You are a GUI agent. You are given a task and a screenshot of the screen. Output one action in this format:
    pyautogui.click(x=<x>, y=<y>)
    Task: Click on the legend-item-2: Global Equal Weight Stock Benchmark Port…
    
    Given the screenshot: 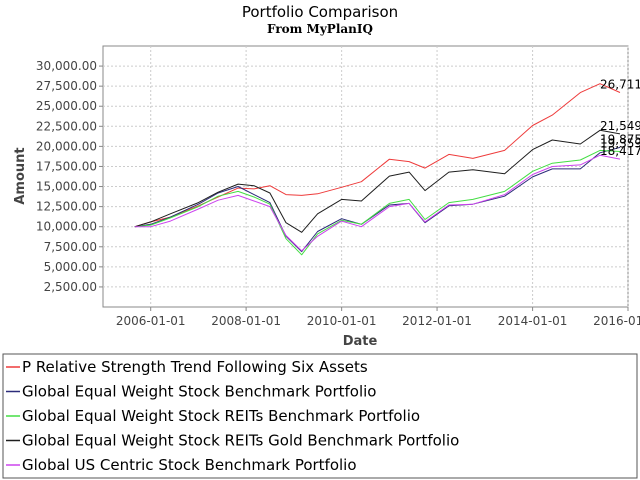 What is the action you would take?
    pyautogui.click(x=199, y=392)
    